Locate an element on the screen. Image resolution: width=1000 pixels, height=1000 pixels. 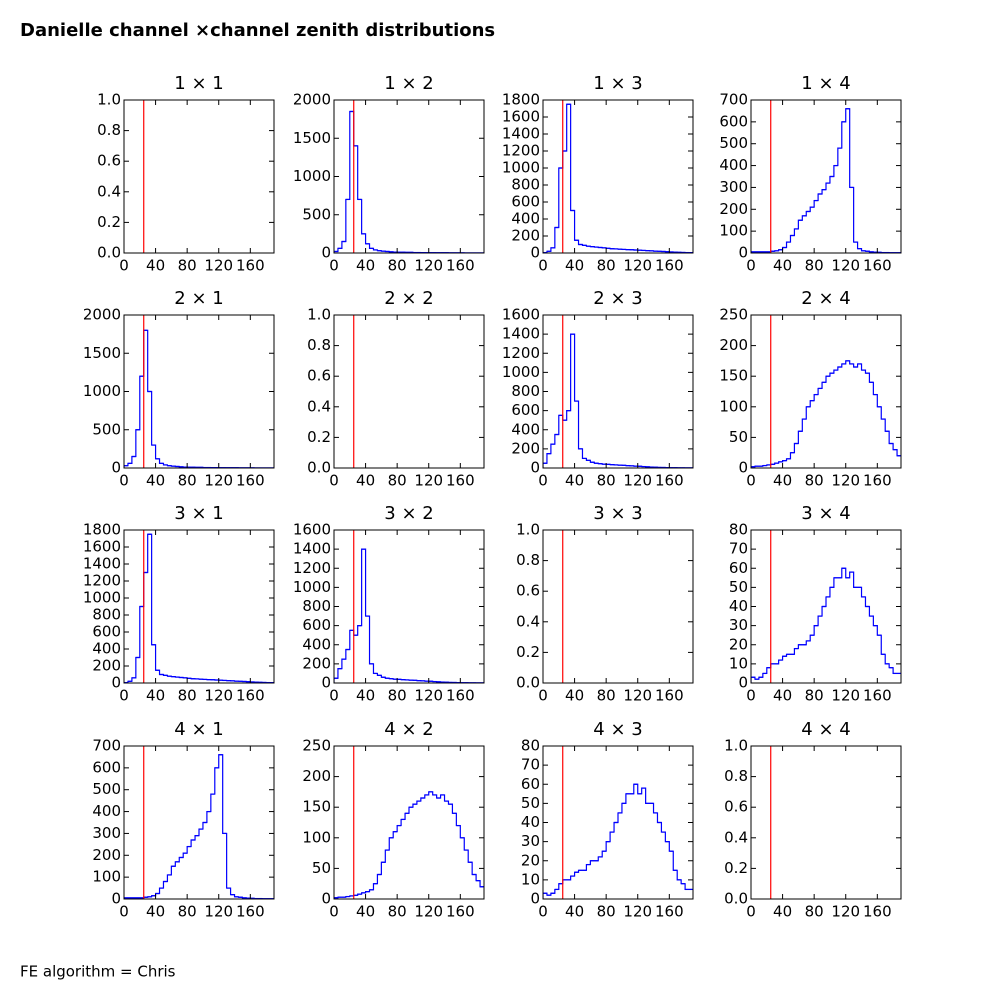
subplot: 1 × 1 0 40 80 120 160 0.0 0.2 0.4 0.6 0.8 1.0 is located at coordinates (186, 174).